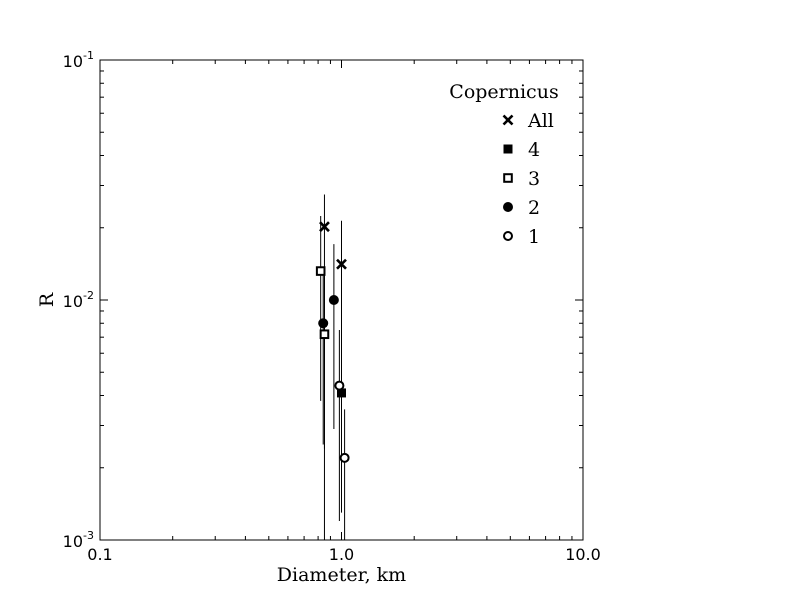 The width and height of the screenshot is (800, 600). Describe the element at coordinates (99, 554) in the screenshot. I see `x-tick-label: 0.1` at that location.